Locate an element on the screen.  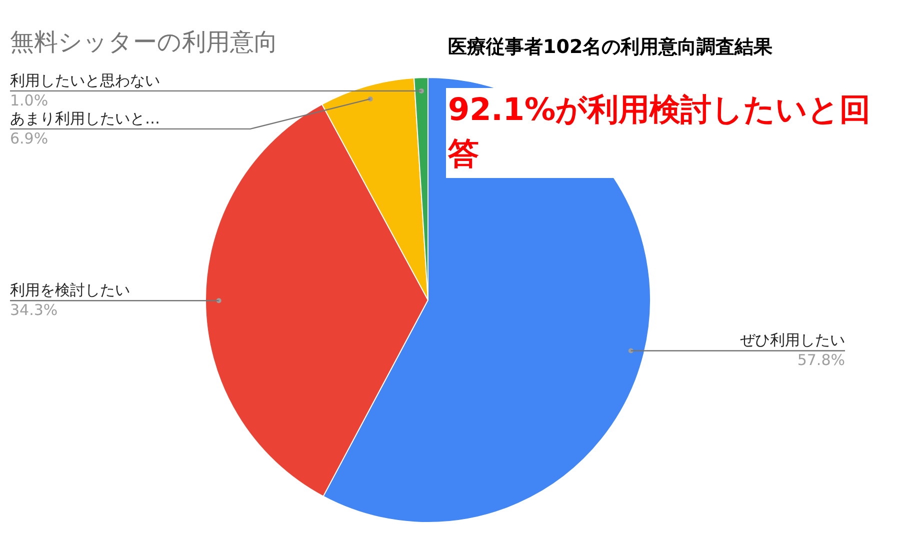
data-label: 34.3% is located at coordinates (34, 310).